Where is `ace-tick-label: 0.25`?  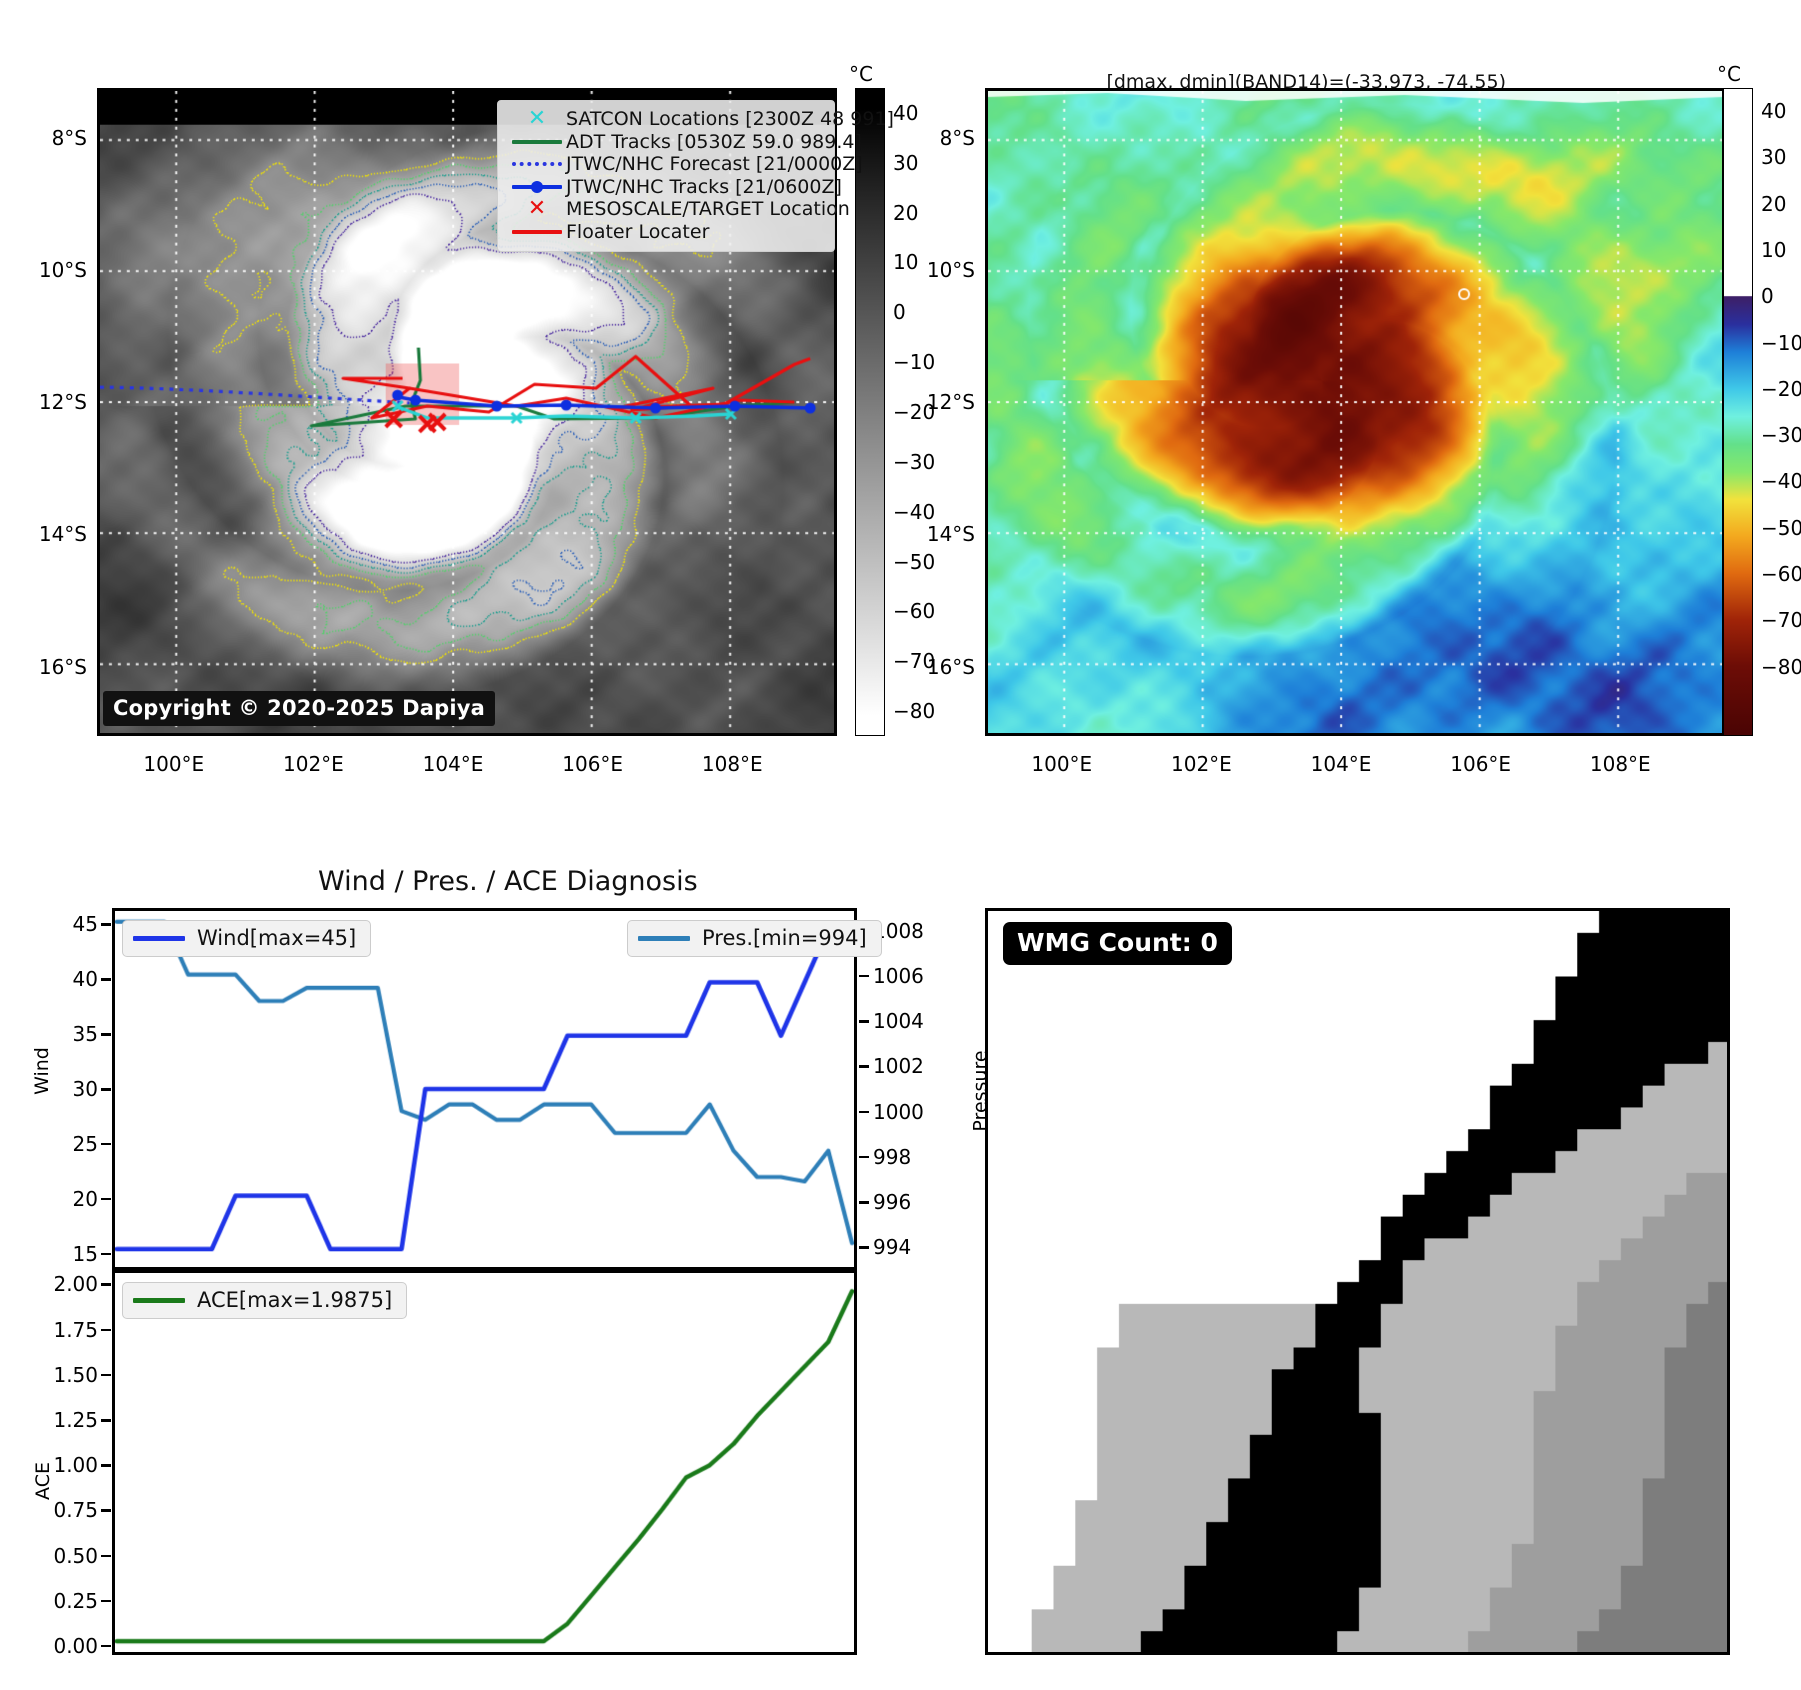
ace-tick-label: 0.25 is located at coordinates (75, 1600).